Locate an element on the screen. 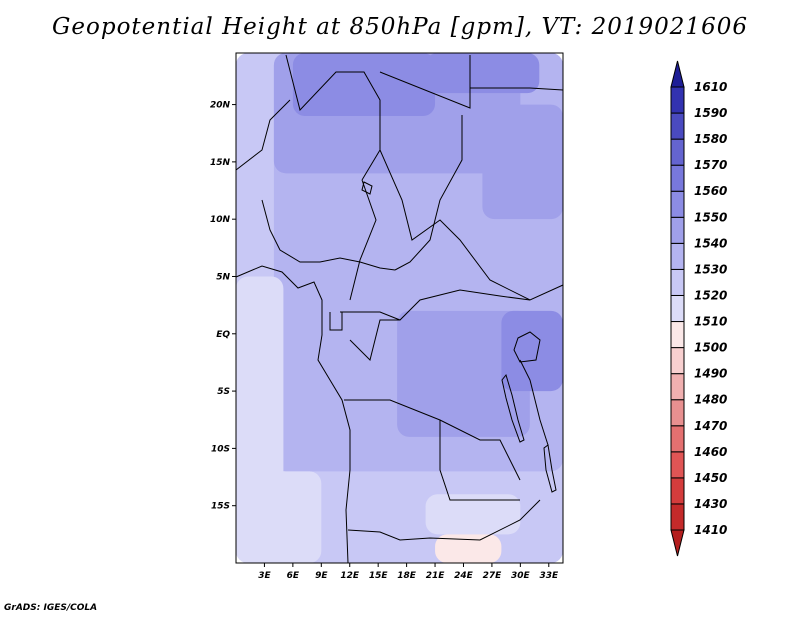  colorbar-label: 1510 is located at coordinates (710, 322).